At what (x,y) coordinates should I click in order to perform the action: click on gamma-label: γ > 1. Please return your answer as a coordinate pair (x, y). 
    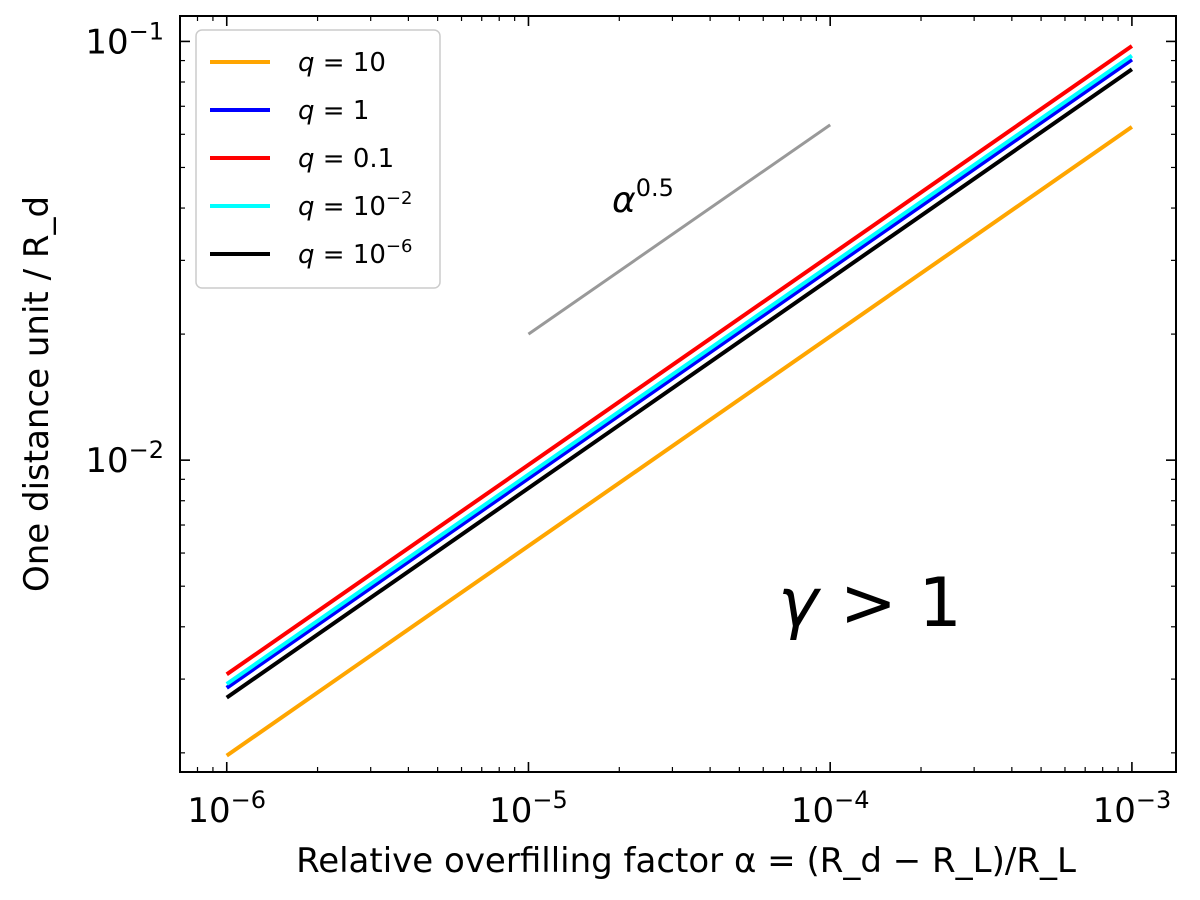
    Looking at the image, I should click on (870, 603).